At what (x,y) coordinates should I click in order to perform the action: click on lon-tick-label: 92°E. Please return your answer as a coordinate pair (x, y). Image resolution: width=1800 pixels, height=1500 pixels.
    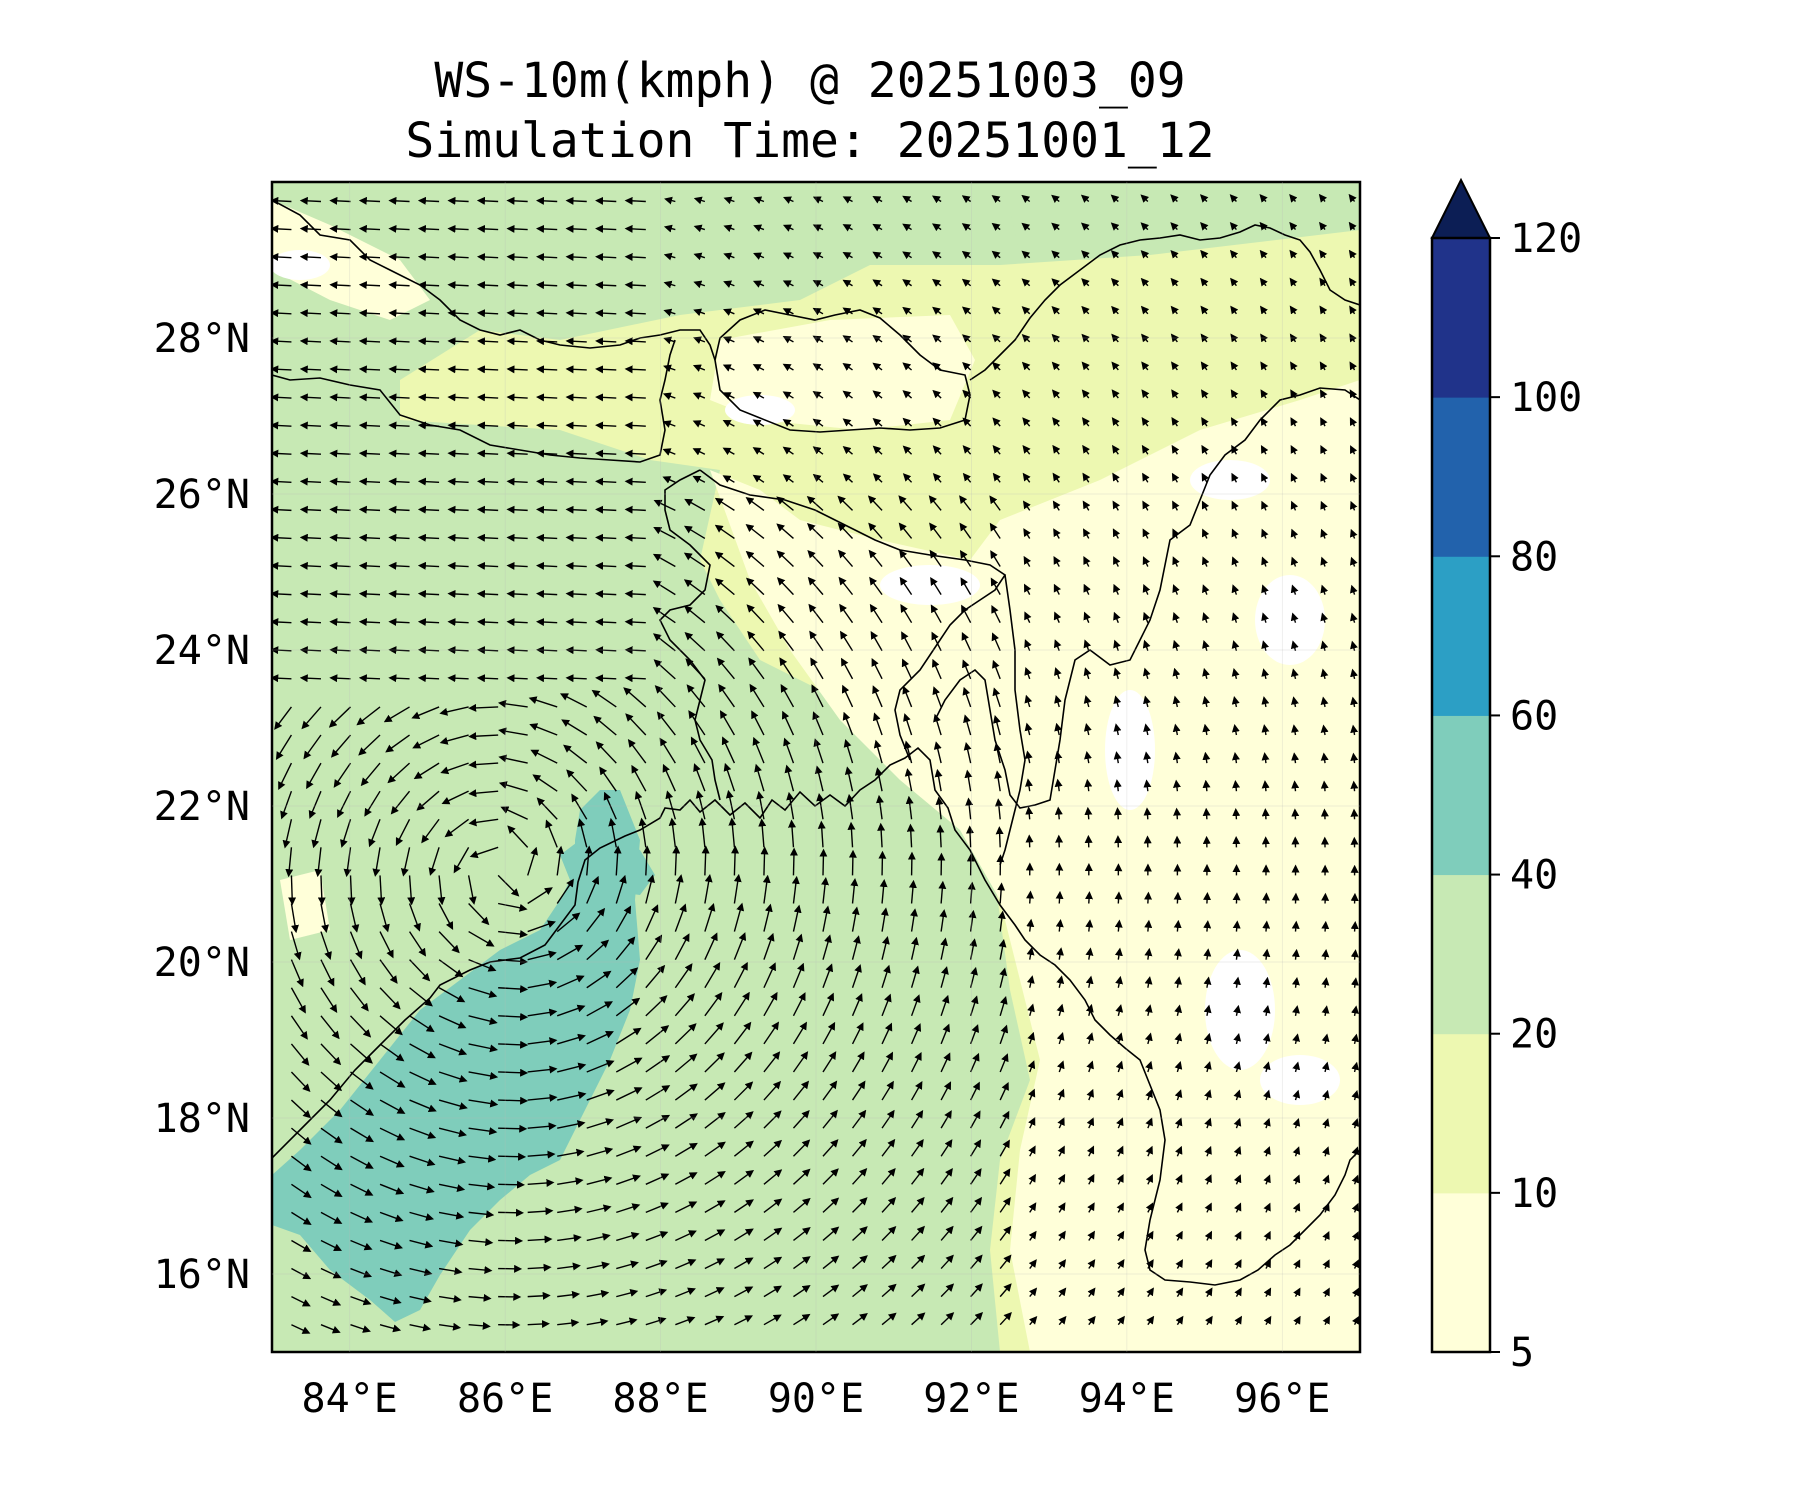
    Looking at the image, I should click on (971, 1399).